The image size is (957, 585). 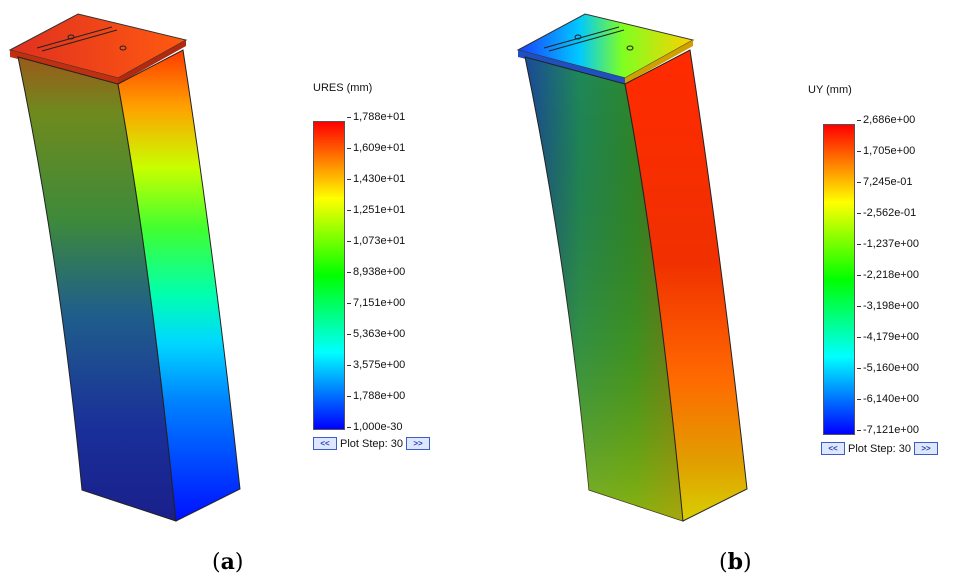 What do you see at coordinates (376, 117) in the screenshot?
I see `legend-tick: 1,788e+01` at bounding box center [376, 117].